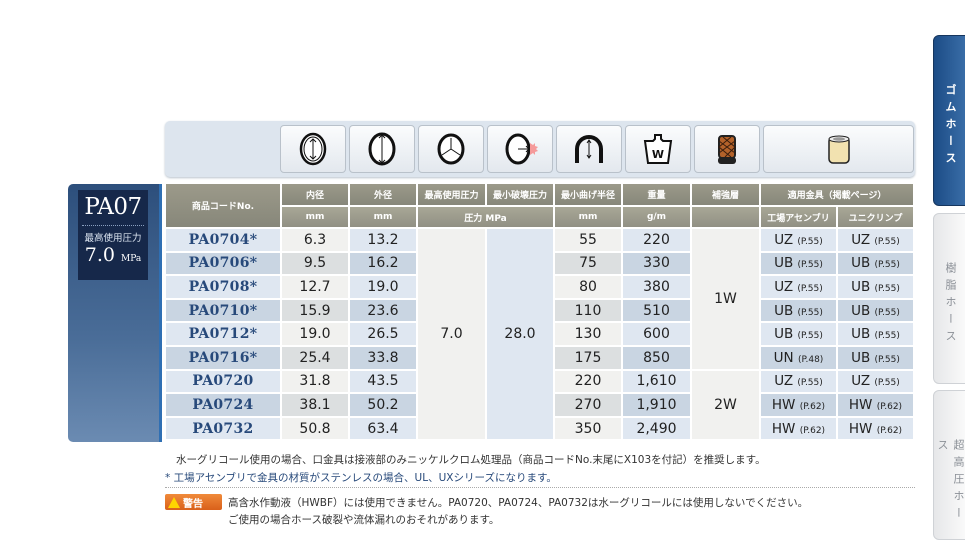 The width and height of the screenshot is (965, 540). What do you see at coordinates (315, 217) in the screenshot?
I see `unit-inner: mm` at bounding box center [315, 217].